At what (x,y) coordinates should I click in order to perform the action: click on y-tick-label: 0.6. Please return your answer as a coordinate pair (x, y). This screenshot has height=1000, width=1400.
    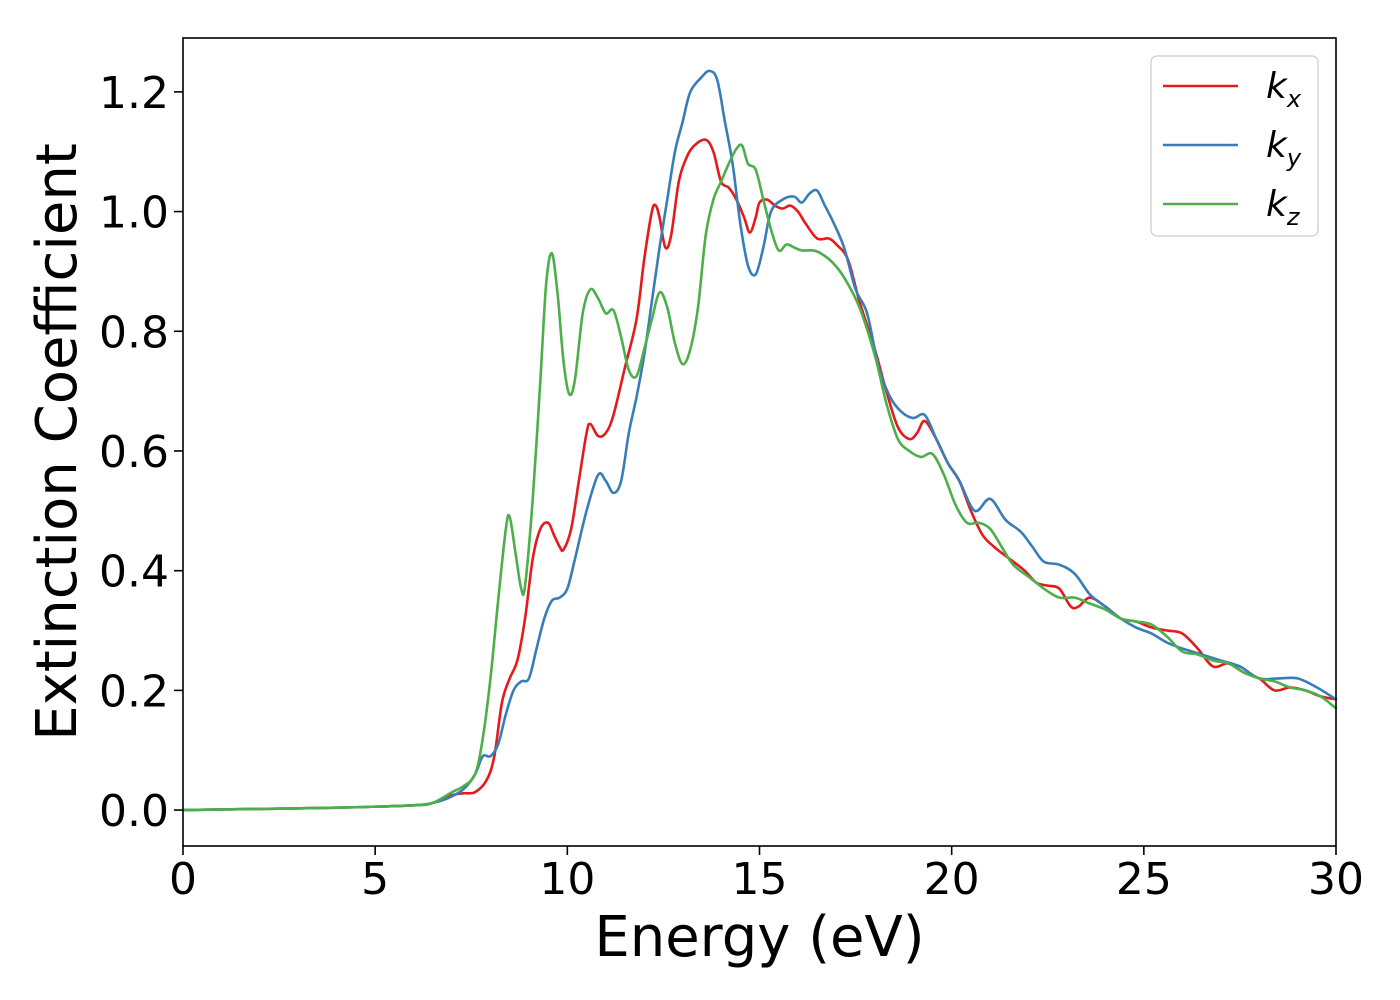
    Looking at the image, I should click on (134, 452).